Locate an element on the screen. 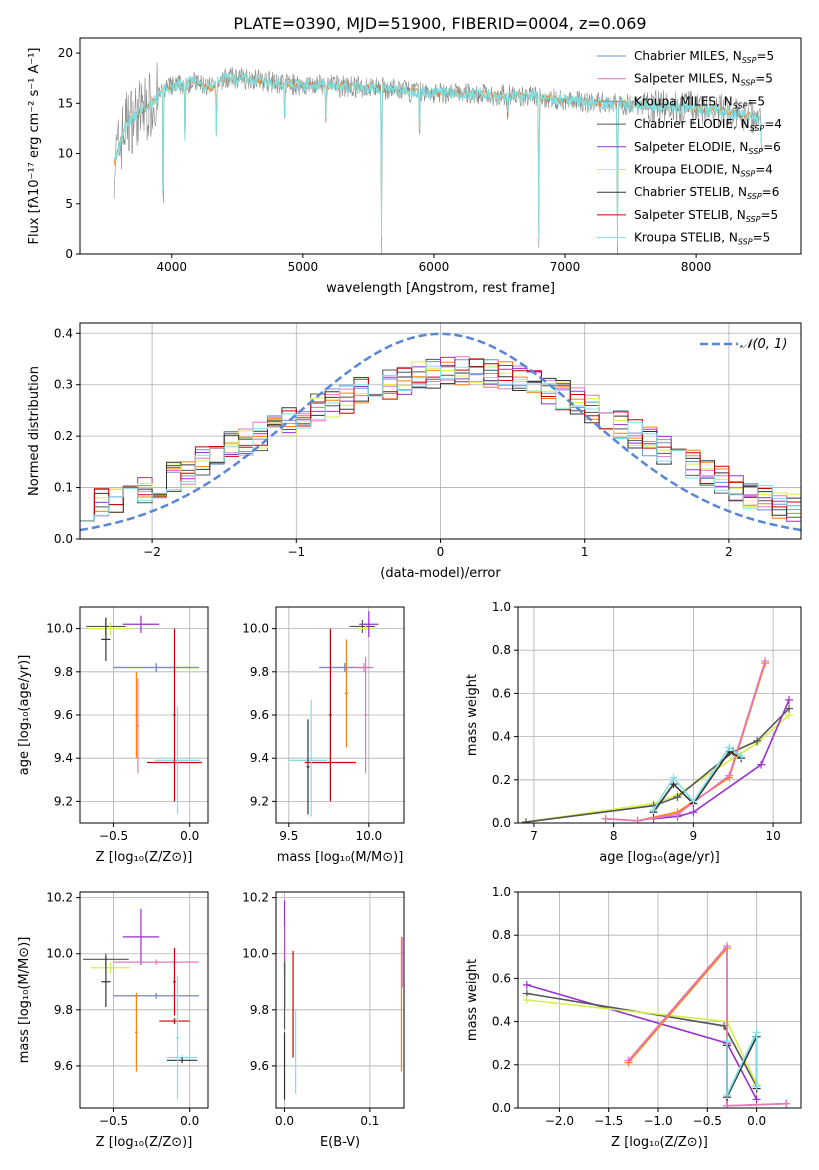 This screenshot has width=819, height=1170. x-tick-label: 2 is located at coordinates (729, 552).